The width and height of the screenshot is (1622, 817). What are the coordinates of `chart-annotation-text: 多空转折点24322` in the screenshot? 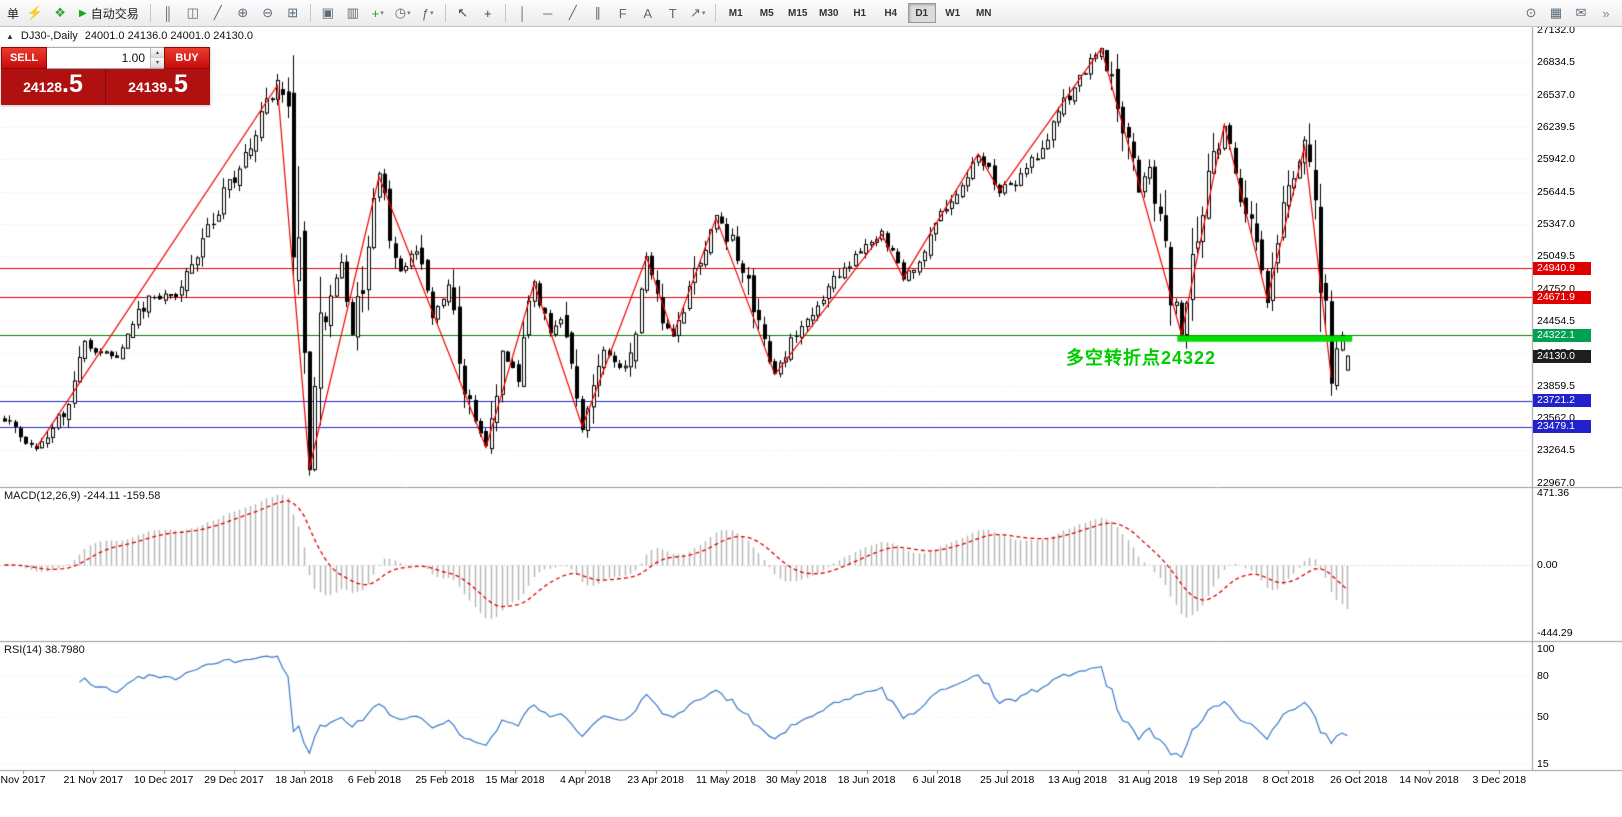 It's located at (1141, 358).